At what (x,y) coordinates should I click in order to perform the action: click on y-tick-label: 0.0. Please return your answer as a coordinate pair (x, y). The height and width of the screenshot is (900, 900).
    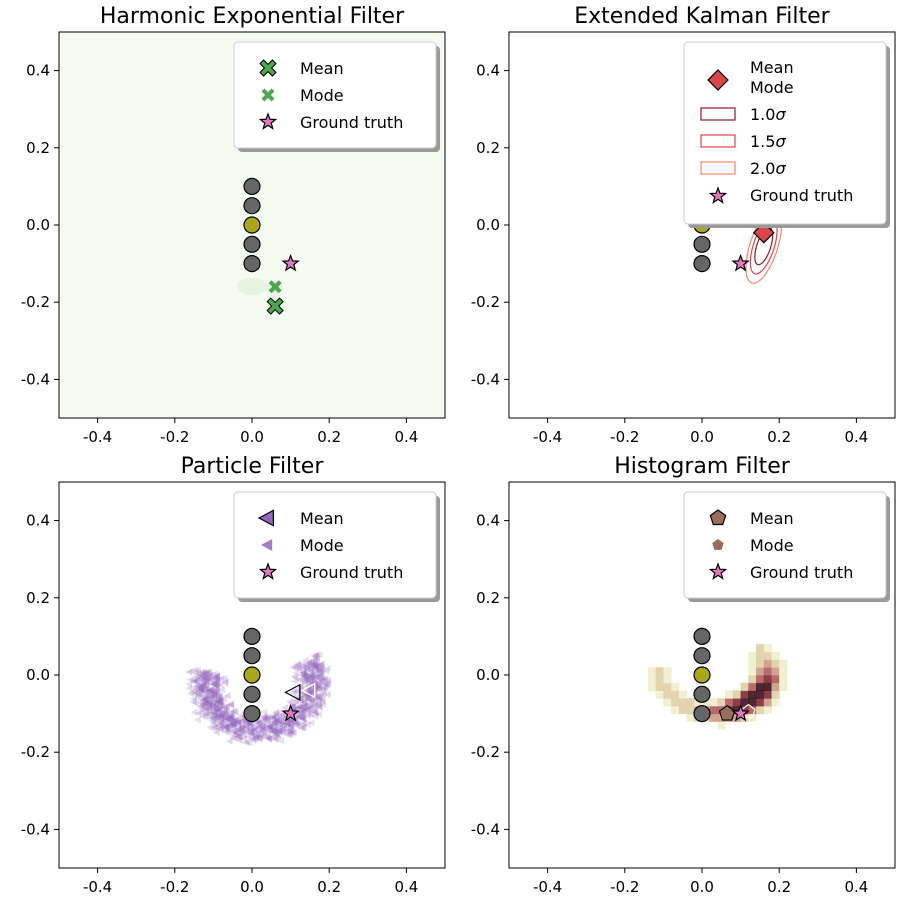
    Looking at the image, I should click on (38, 675).